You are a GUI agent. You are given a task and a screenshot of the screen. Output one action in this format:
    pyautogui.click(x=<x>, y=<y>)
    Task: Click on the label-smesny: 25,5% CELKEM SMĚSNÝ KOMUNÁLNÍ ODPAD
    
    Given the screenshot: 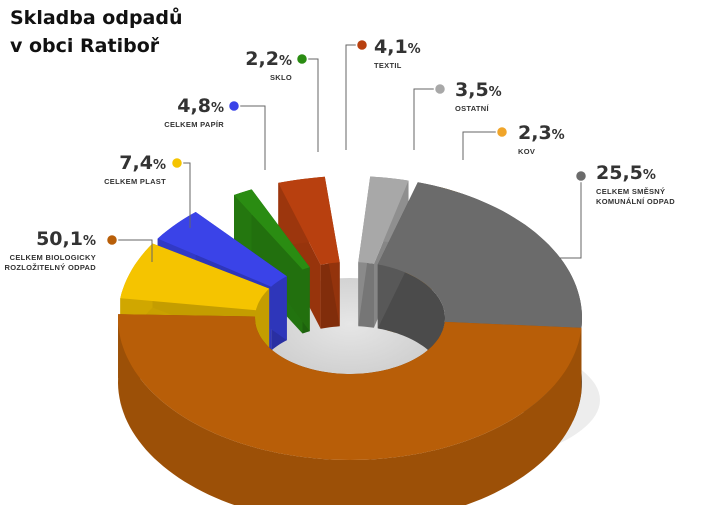 What is the action you would take?
    pyautogui.click(x=635, y=184)
    